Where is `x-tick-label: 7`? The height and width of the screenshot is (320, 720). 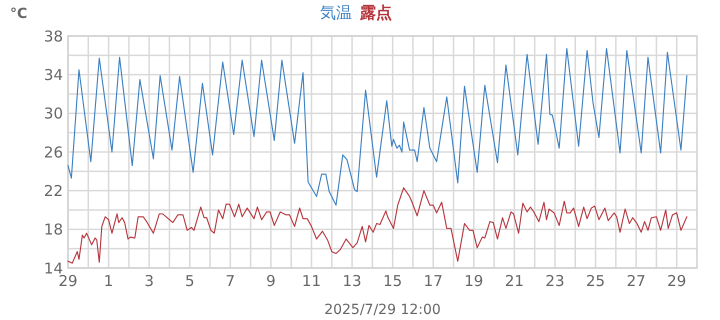 x-tick-label: 7 is located at coordinates (231, 281).